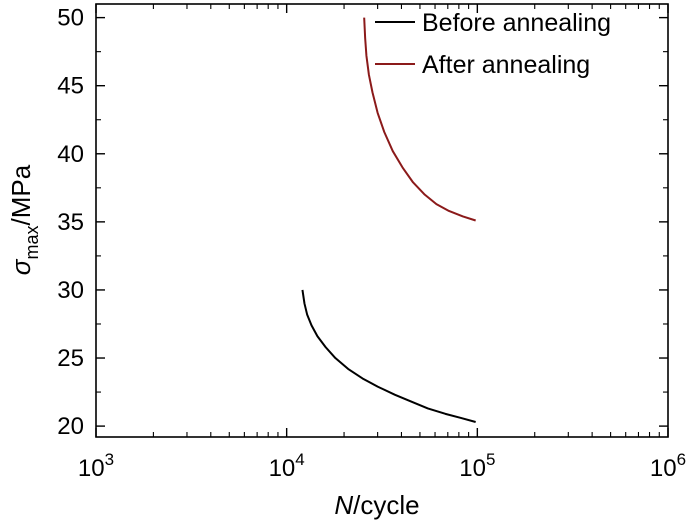 This screenshot has width=700, height=522. I want to click on x-tick-label: 10⁴, so click(287, 466).